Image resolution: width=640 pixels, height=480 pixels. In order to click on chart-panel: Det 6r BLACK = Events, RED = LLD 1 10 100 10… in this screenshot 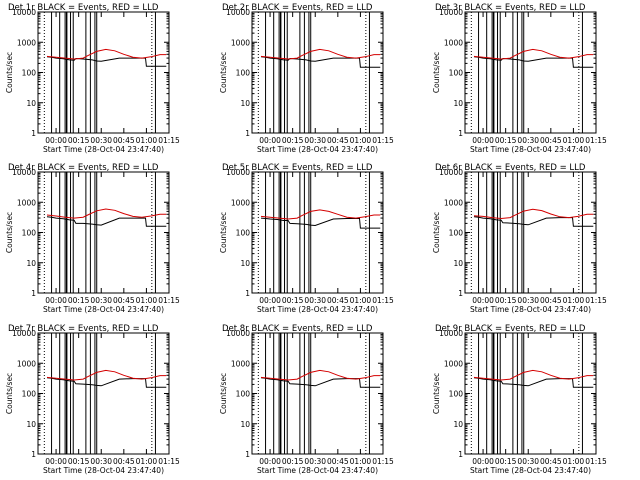, I will do `click(519, 238)`.